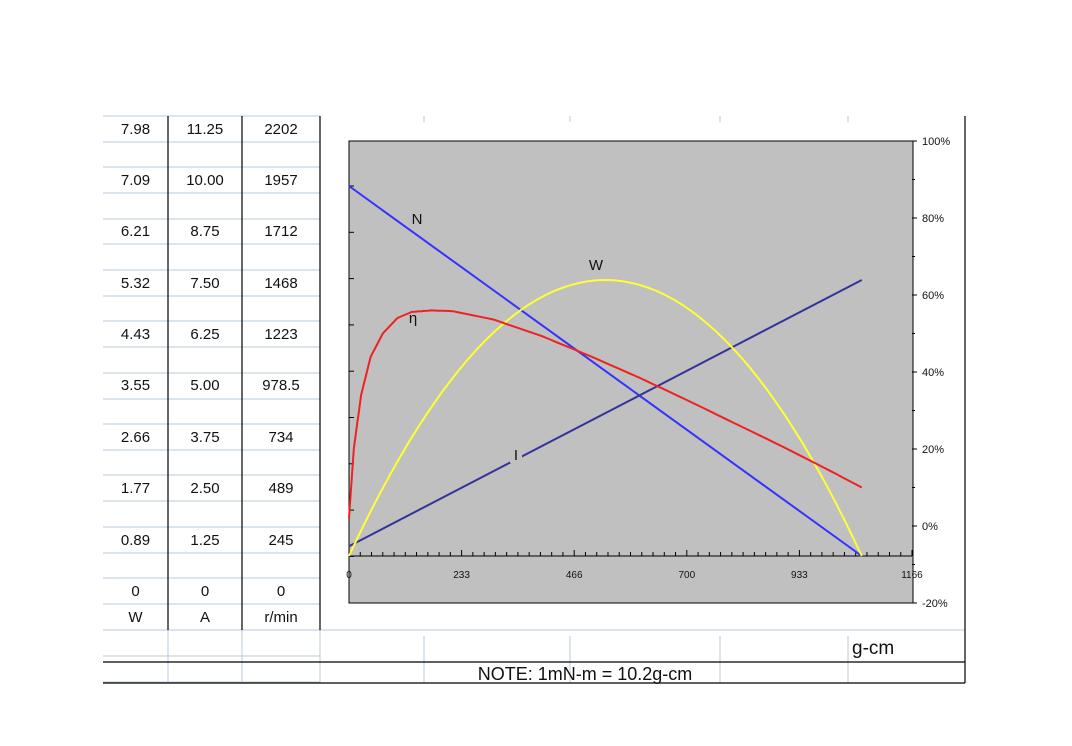 This screenshot has width=1072, height=746. What do you see at coordinates (135, 385) in the screenshot?
I see `table-cell-w: 3.55` at bounding box center [135, 385].